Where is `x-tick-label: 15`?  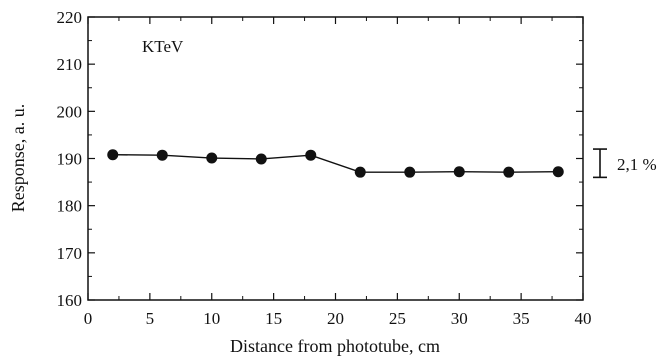
x-tick-label: 15 is located at coordinates (273, 318).